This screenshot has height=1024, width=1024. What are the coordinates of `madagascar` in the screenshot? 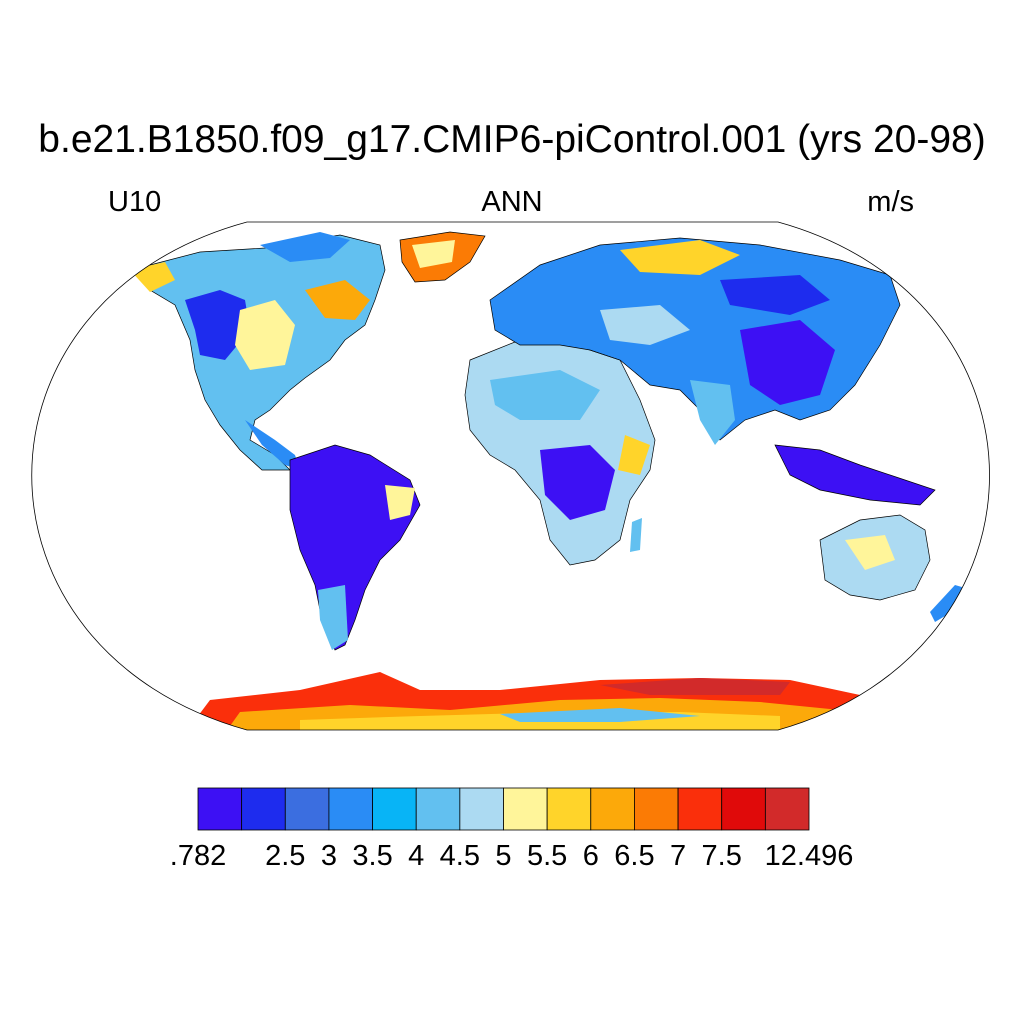 It's located at (636, 535).